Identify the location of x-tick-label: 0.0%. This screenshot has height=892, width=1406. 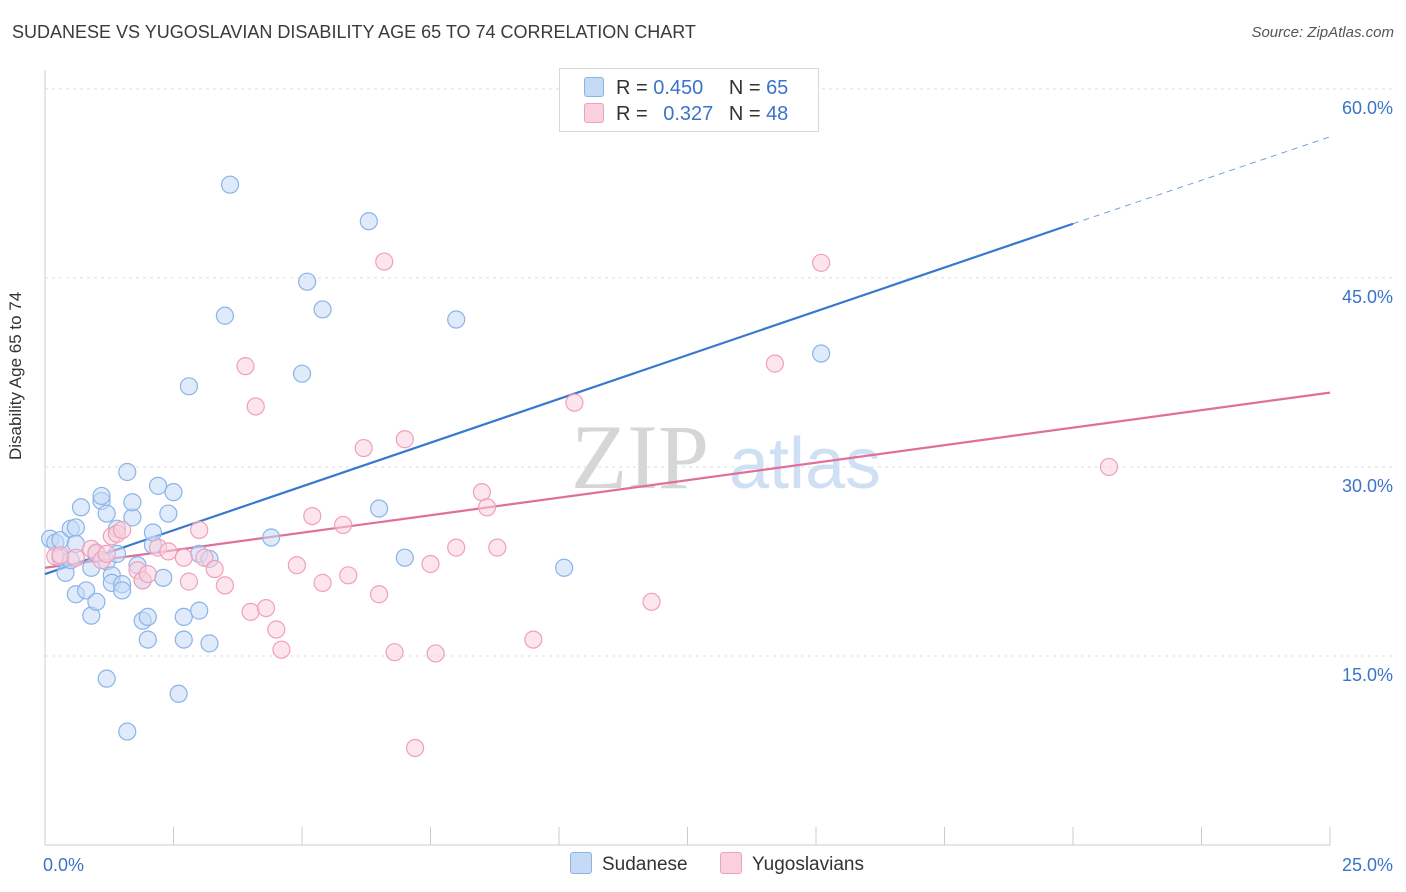
(63, 865).